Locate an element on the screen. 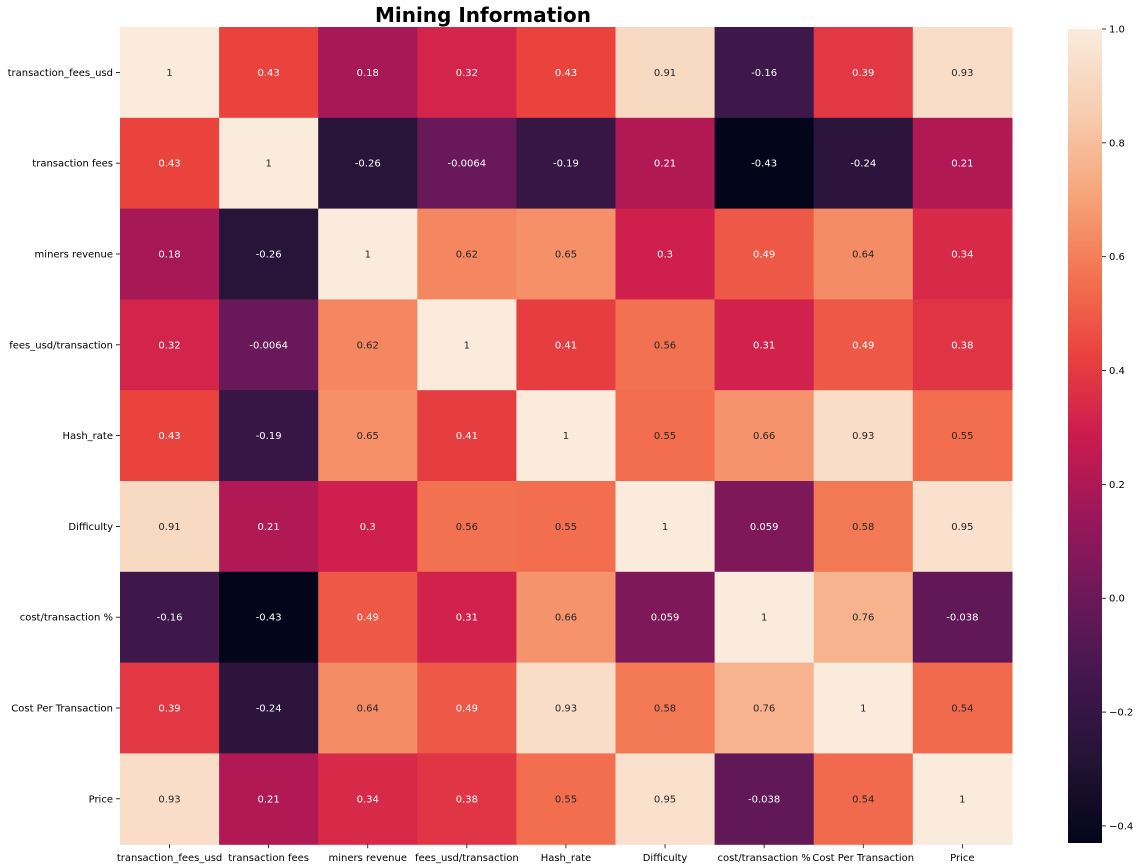 The image size is (1147, 868). cell-value-label: 0.91 is located at coordinates (169, 527).